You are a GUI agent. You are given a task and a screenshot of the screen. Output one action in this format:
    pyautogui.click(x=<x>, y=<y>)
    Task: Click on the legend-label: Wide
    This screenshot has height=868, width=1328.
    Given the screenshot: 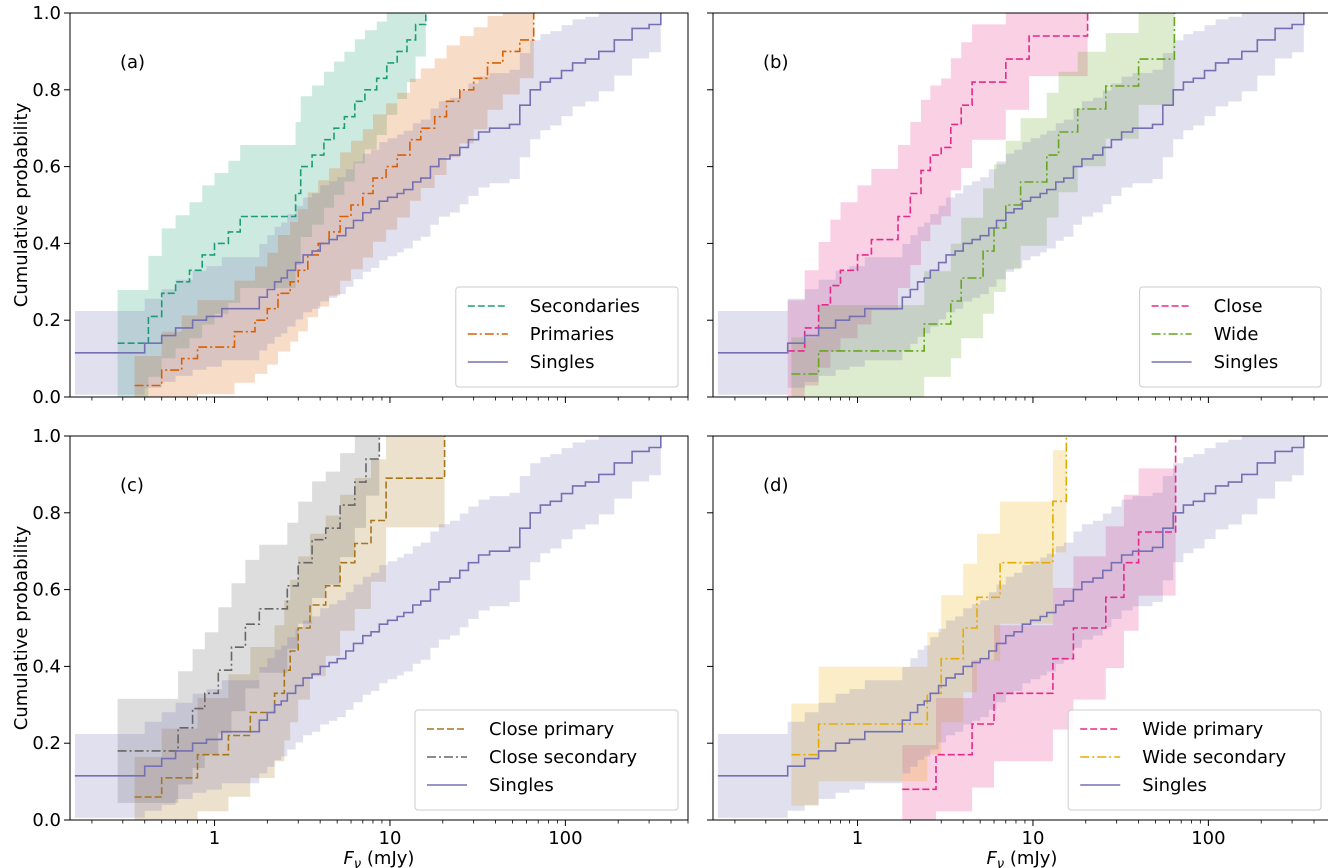 What is the action you would take?
    pyautogui.click(x=1236, y=334)
    